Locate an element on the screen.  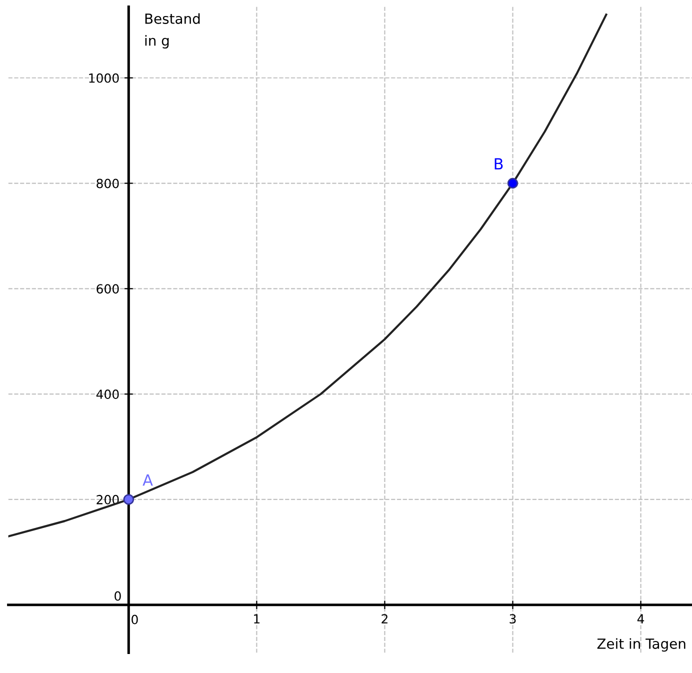
x-tick-label: 0 is located at coordinates (135, 619).